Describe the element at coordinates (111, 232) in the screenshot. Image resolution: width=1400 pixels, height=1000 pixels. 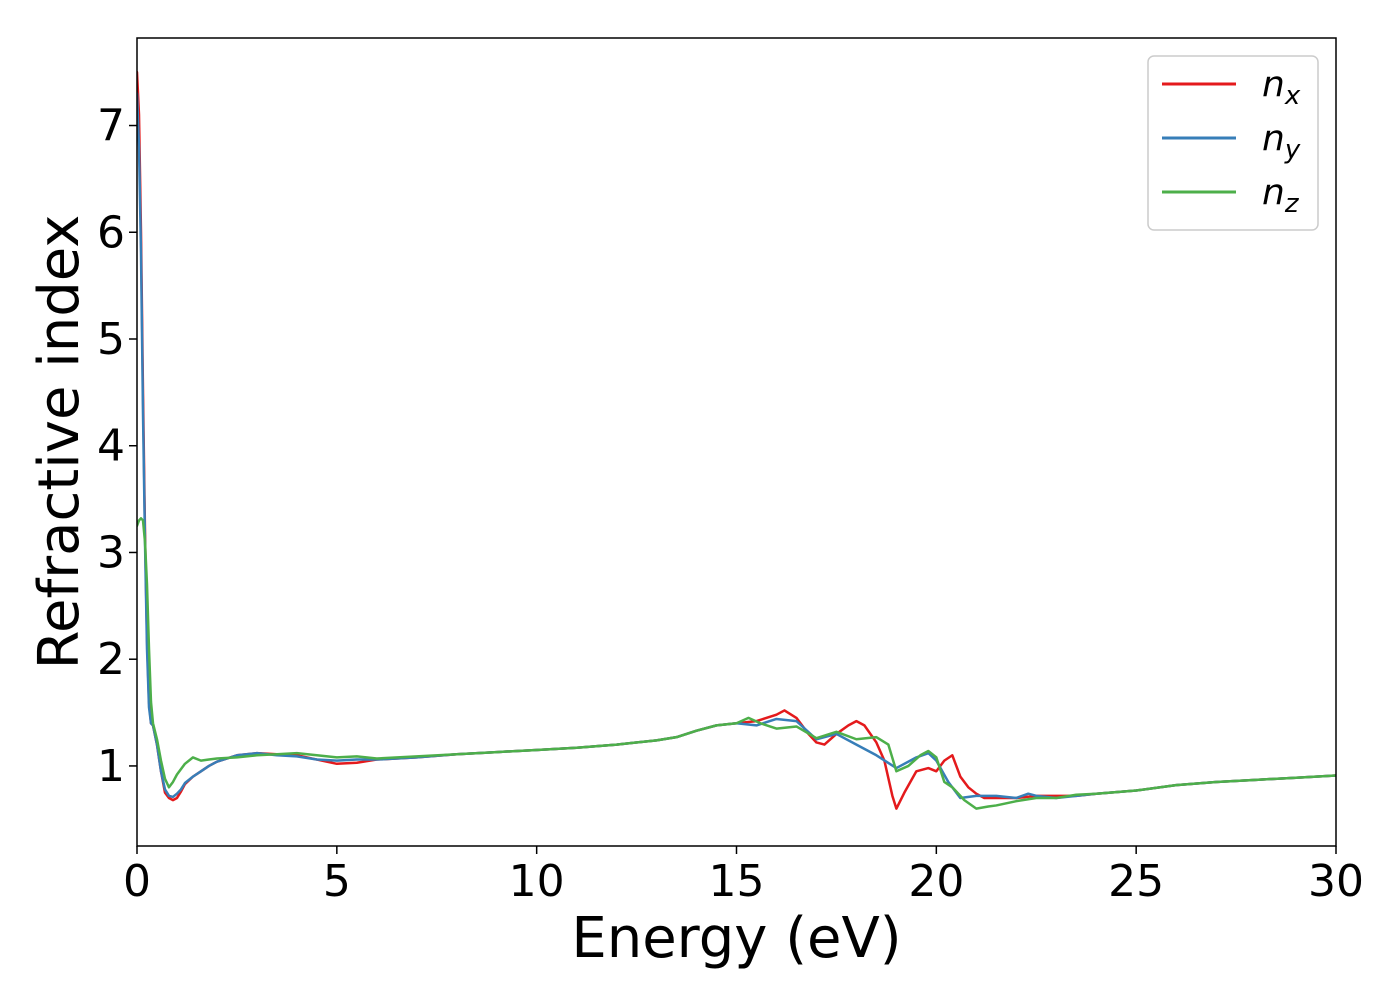
I see `y-tick-label: 6` at that location.